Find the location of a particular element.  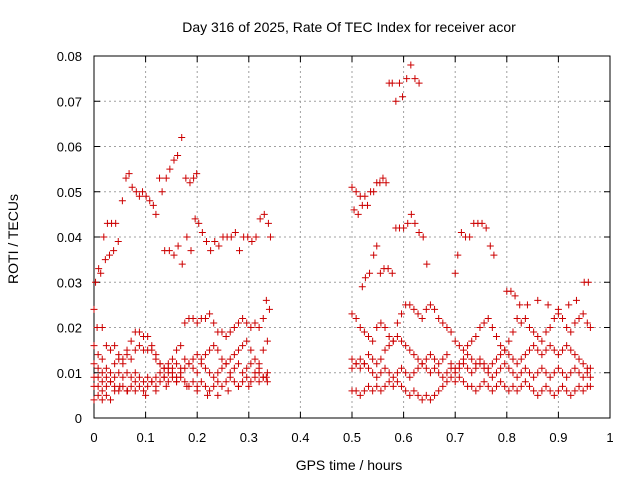

y-tick-label: 0.07 is located at coordinates (69, 101).